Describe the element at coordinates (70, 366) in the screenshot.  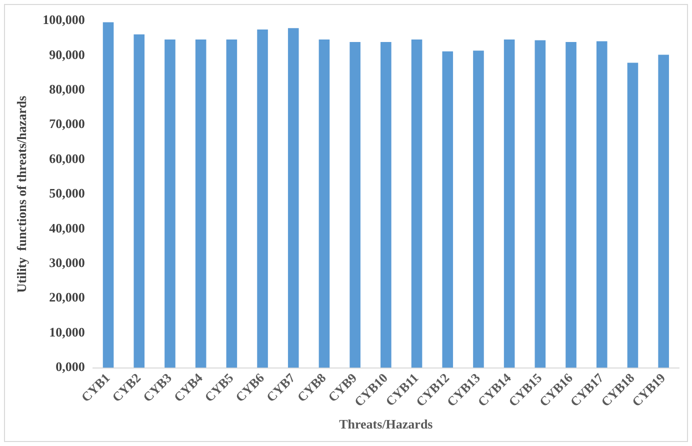
I see `y-tick-label: 0,000` at that location.